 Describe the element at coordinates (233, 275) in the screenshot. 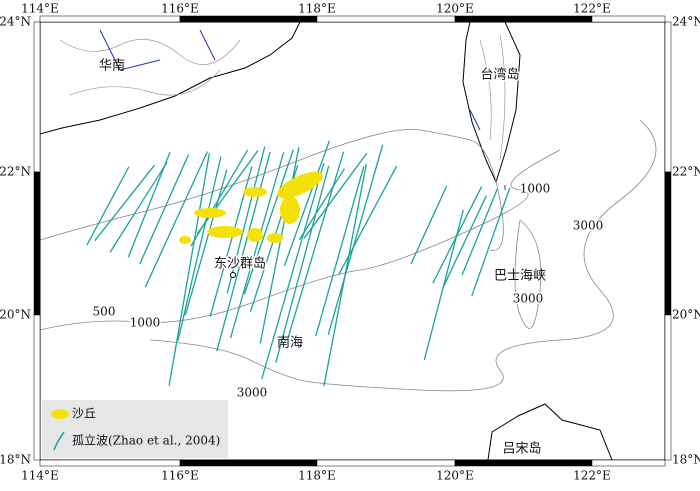

I see `dongsha-island` at that location.